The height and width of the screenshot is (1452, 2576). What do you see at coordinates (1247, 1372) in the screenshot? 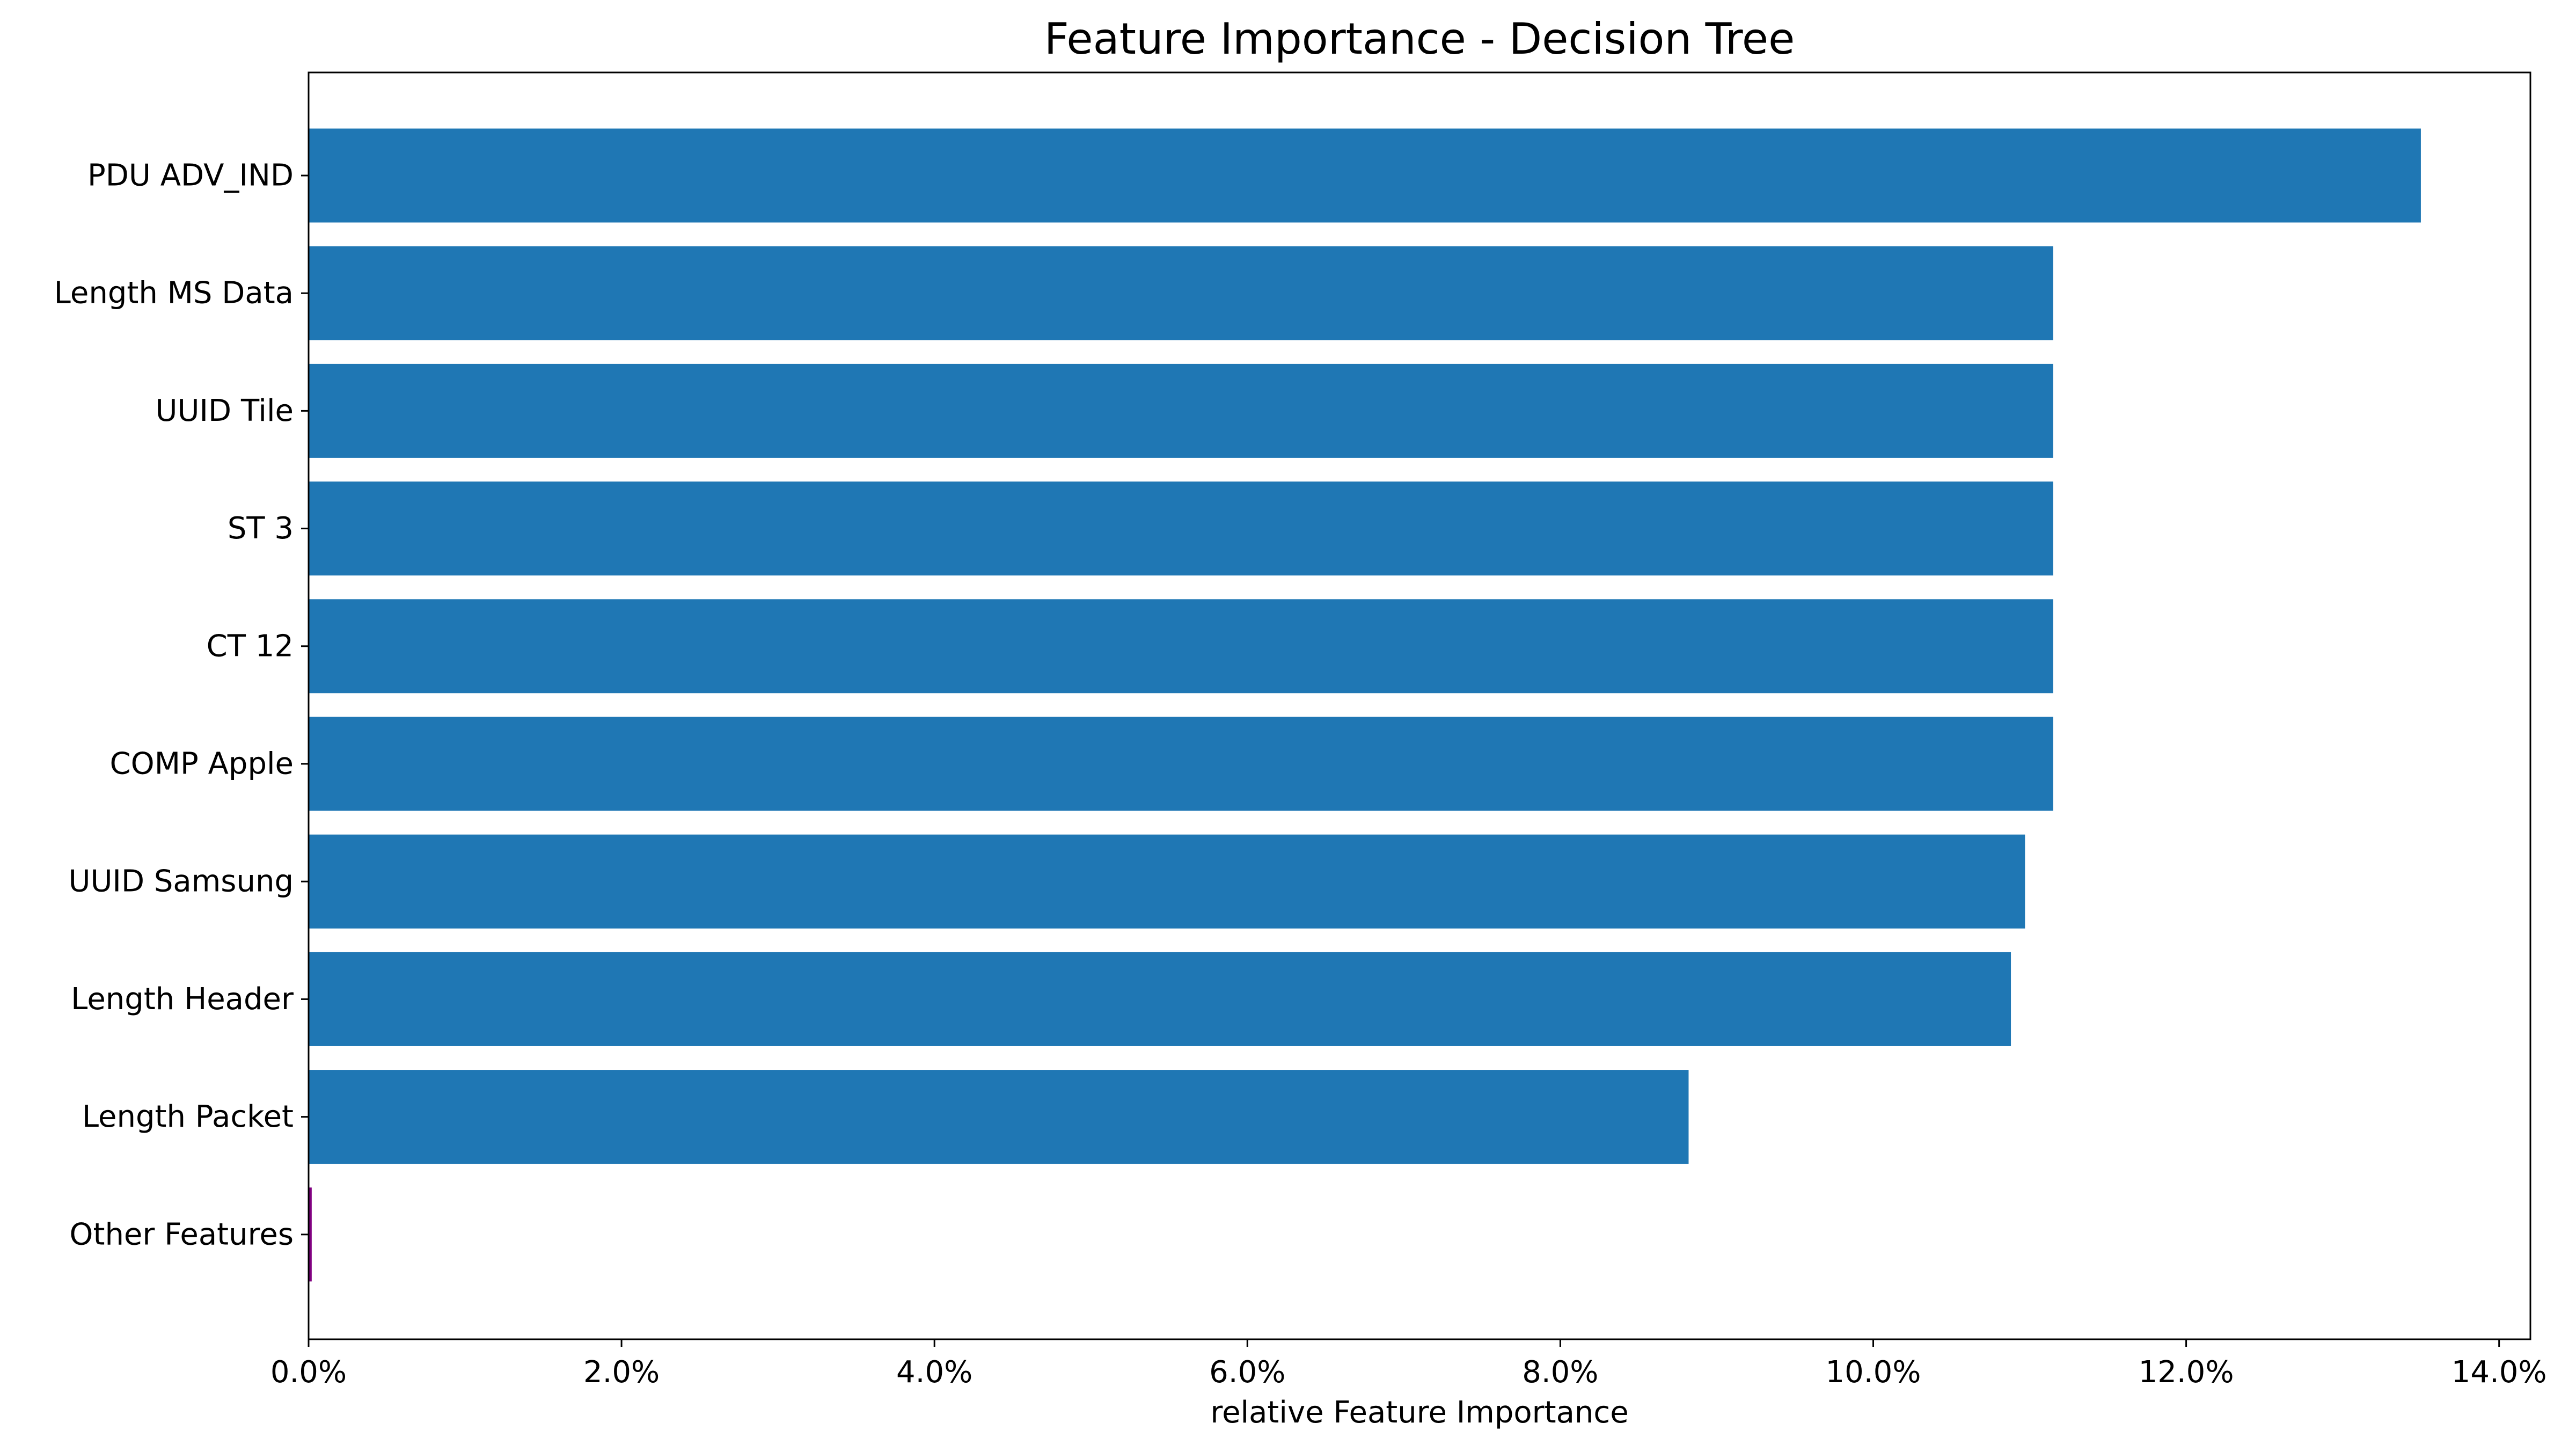
I see `x-tick-label: 6.0%` at bounding box center [1247, 1372].